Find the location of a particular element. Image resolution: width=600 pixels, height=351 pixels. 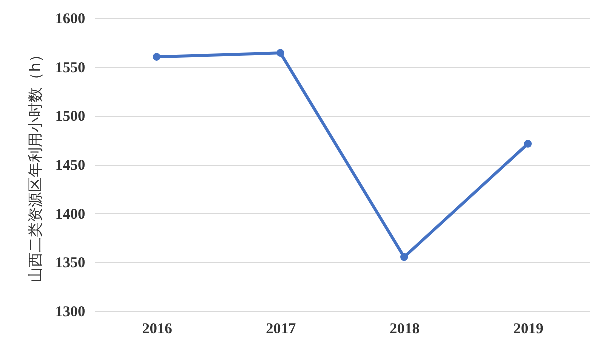

x-tick-label: 2018 is located at coordinates (405, 330).